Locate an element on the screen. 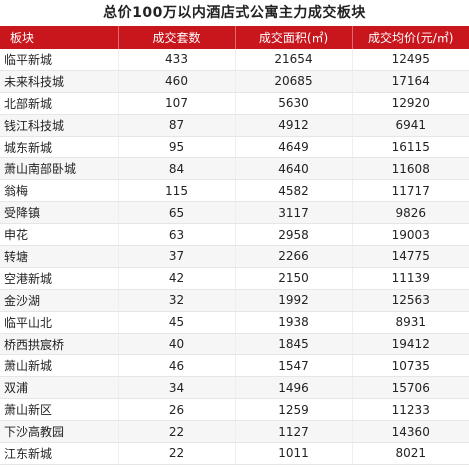 The width and height of the screenshot is (469, 467). district-cell: 金沙湖 is located at coordinates (59, 300).